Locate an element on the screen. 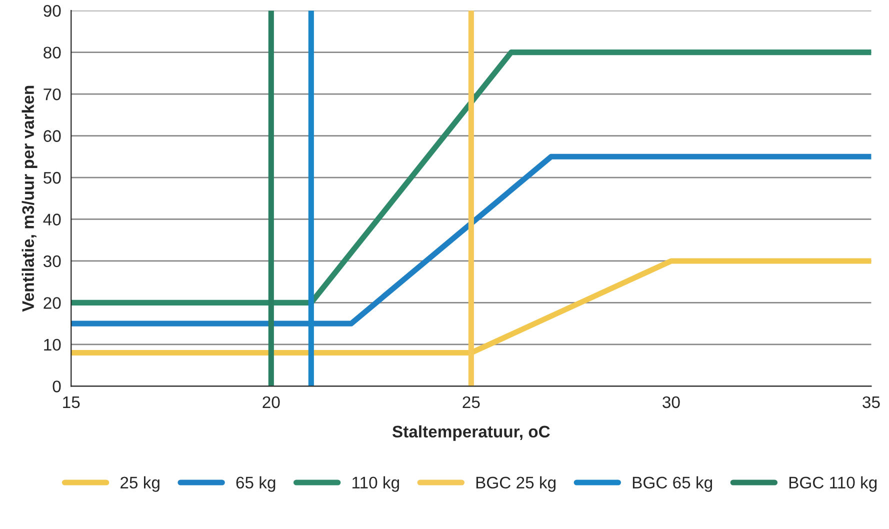 Image resolution: width=889 pixels, height=529 pixels. y-tick-label: 10 is located at coordinates (52, 344).